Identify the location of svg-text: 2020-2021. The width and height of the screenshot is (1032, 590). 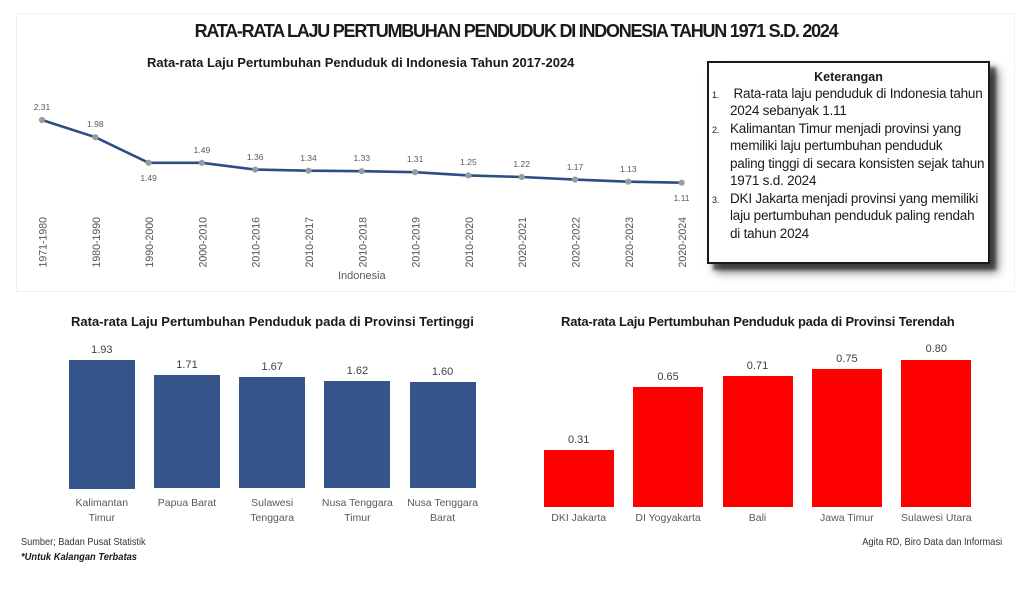
(523, 242).